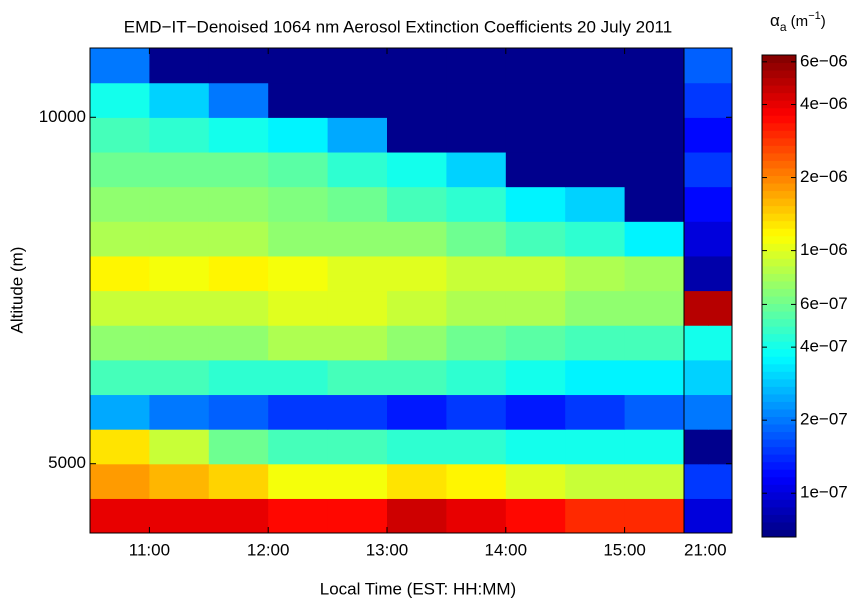 This screenshot has width=860, height=600. I want to click on colorbar-tick-label: 1e−06, so click(824, 249).